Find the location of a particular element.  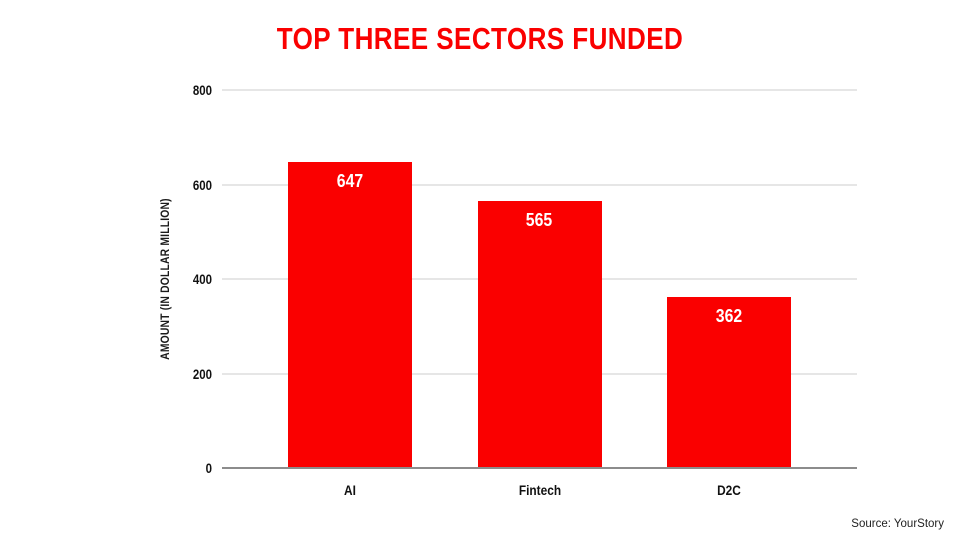

y-tick-label-800: 800 is located at coordinates (202, 90).